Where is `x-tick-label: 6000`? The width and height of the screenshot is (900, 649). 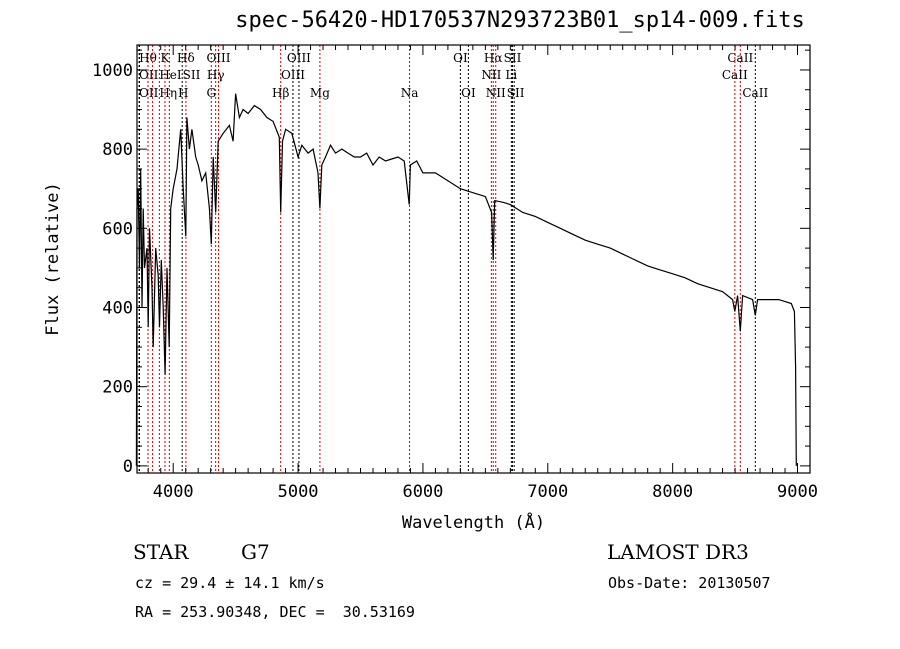 x-tick-label: 6000 is located at coordinates (422, 492).